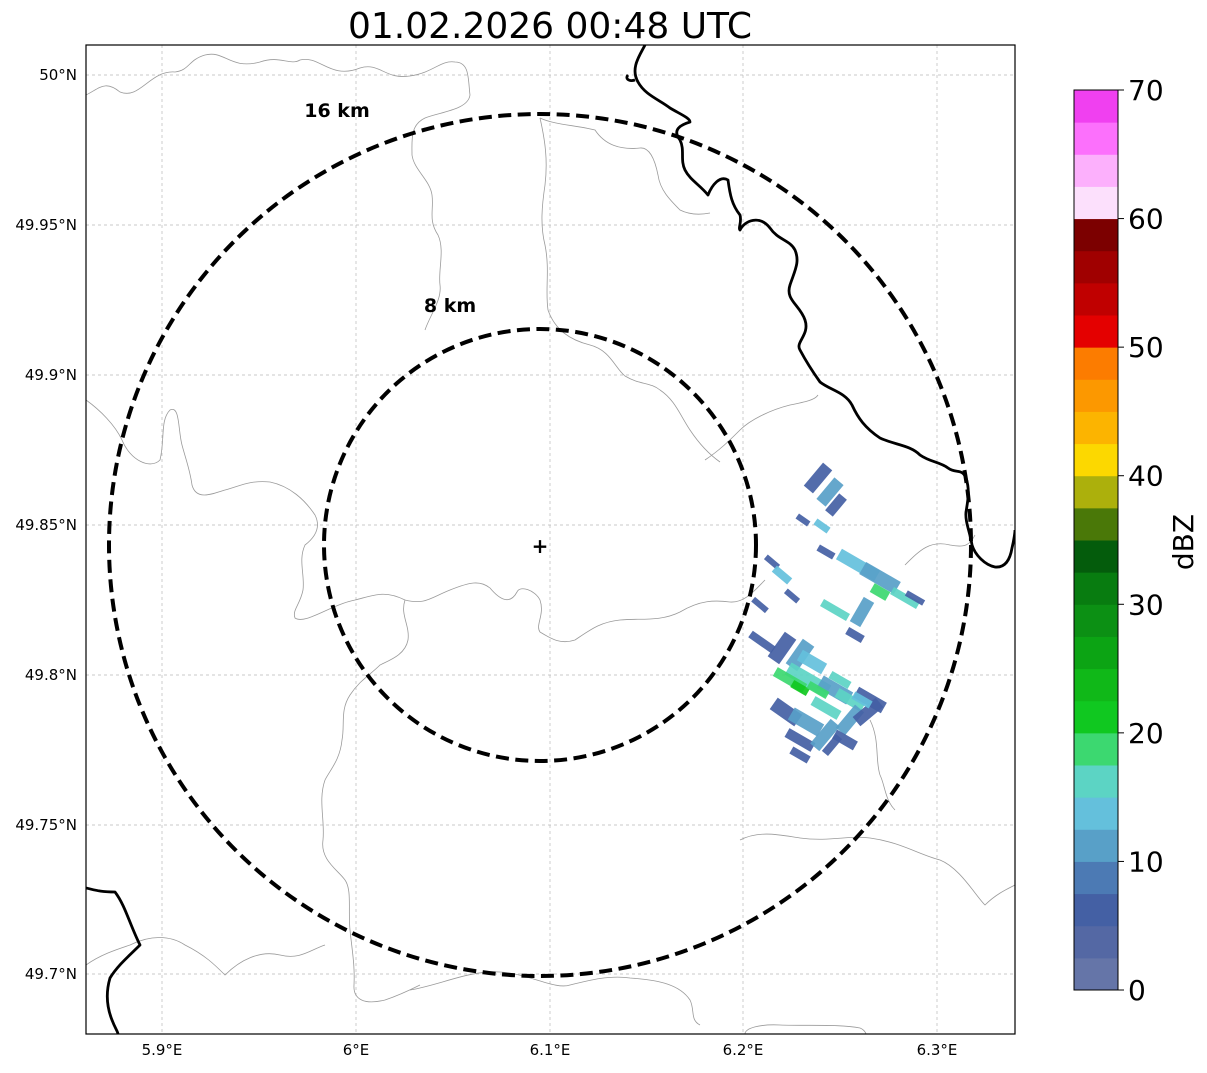 The width and height of the screenshot is (1207, 1073). Describe the element at coordinates (1146, 861) in the screenshot. I see `colorbar-tick-label: 10` at that location.